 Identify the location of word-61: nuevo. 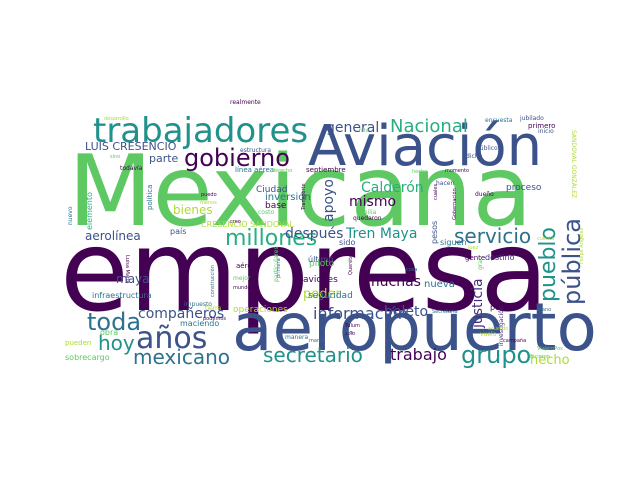
(70, 215).